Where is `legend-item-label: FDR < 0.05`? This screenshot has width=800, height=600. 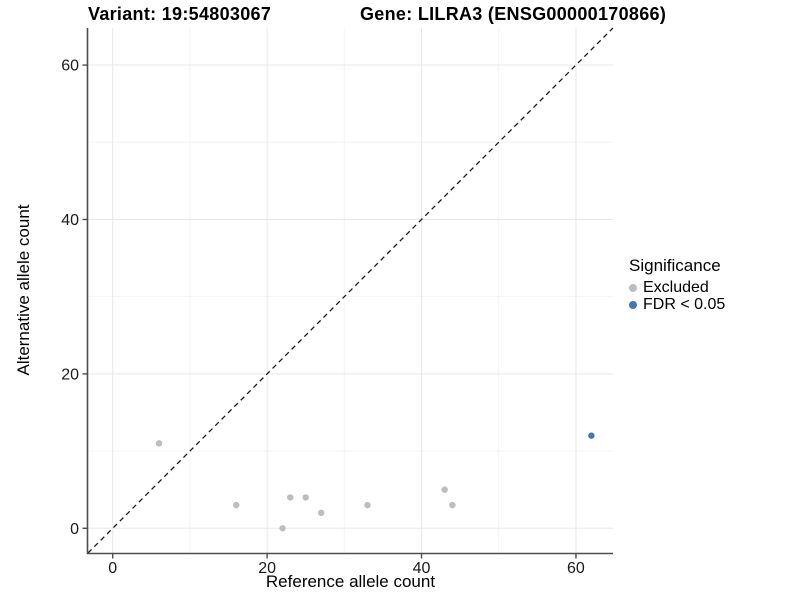 legend-item-label: FDR < 0.05 is located at coordinates (684, 304).